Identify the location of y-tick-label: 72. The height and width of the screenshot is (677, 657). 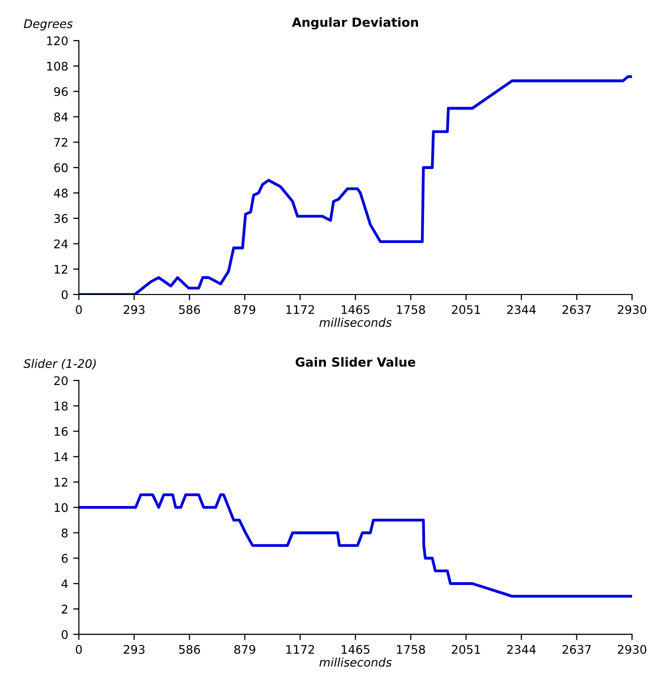
(61, 142).